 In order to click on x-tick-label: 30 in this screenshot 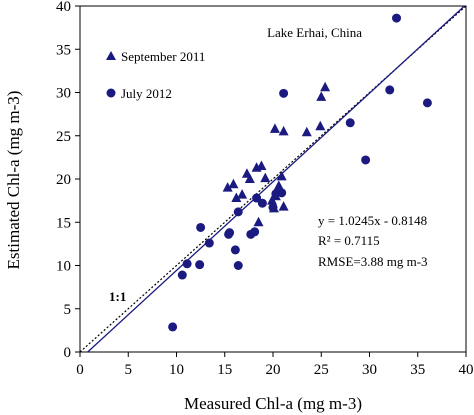, I will do `click(369, 370)`.